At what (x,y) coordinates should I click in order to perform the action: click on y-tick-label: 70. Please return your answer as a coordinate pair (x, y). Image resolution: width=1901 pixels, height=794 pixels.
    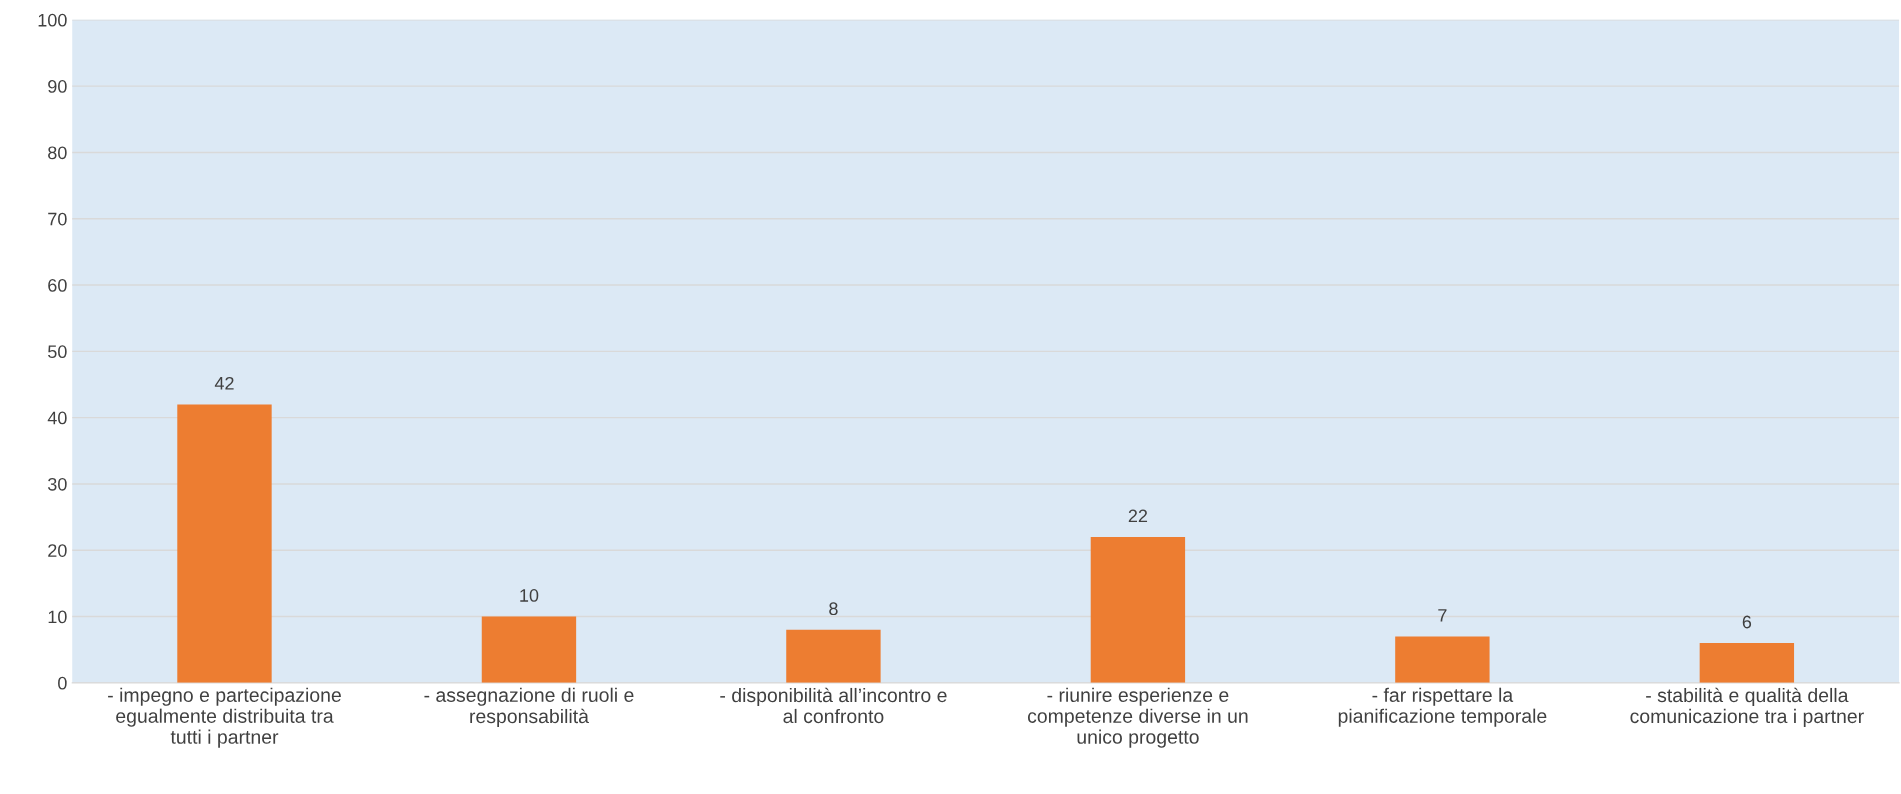
    Looking at the image, I should click on (57, 219).